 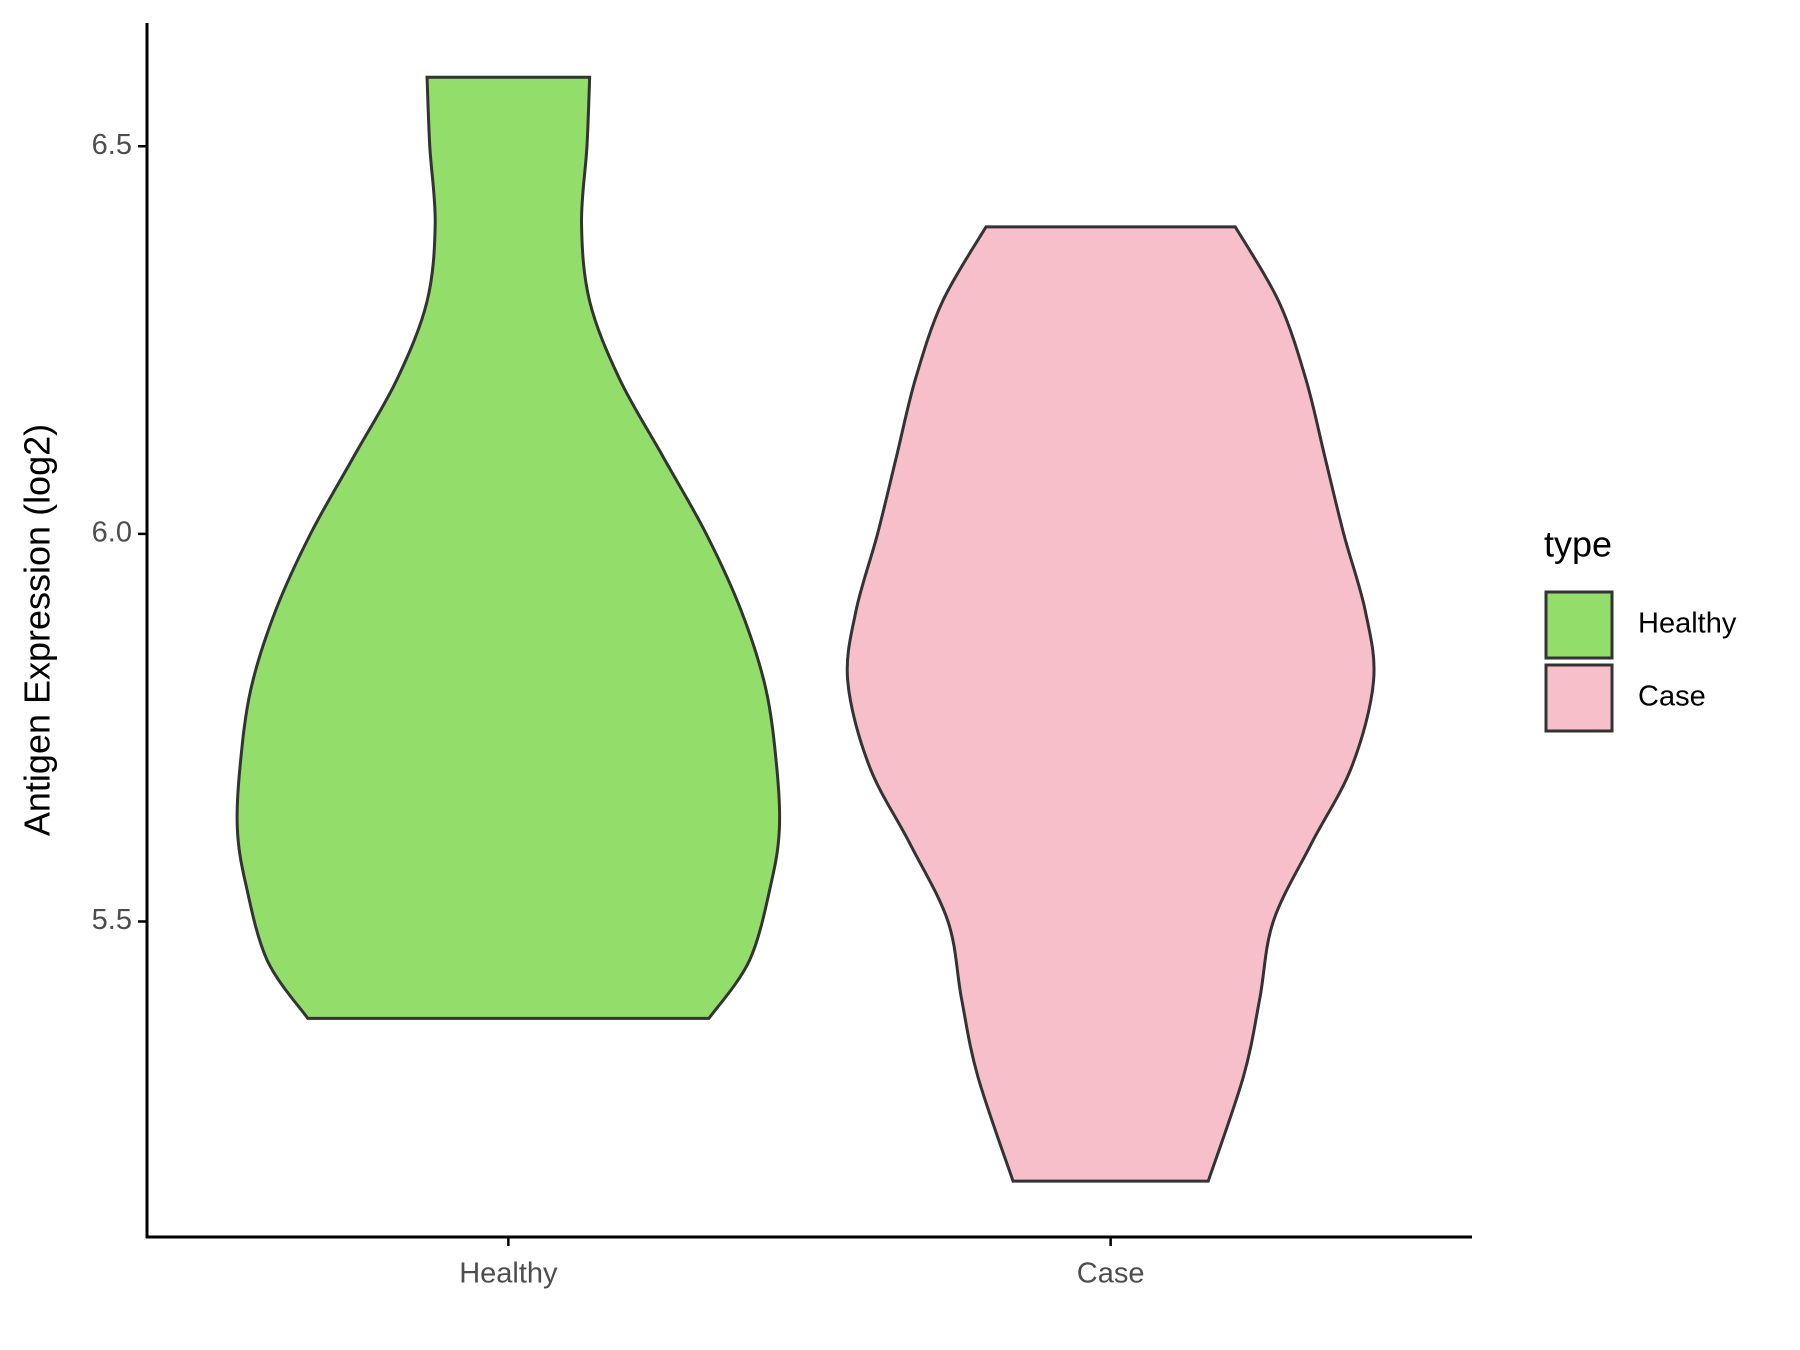 What do you see at coordinates (1672, 697) in the screenshot?
I see `legend-label: Case` at bounding box center [1672, 697].